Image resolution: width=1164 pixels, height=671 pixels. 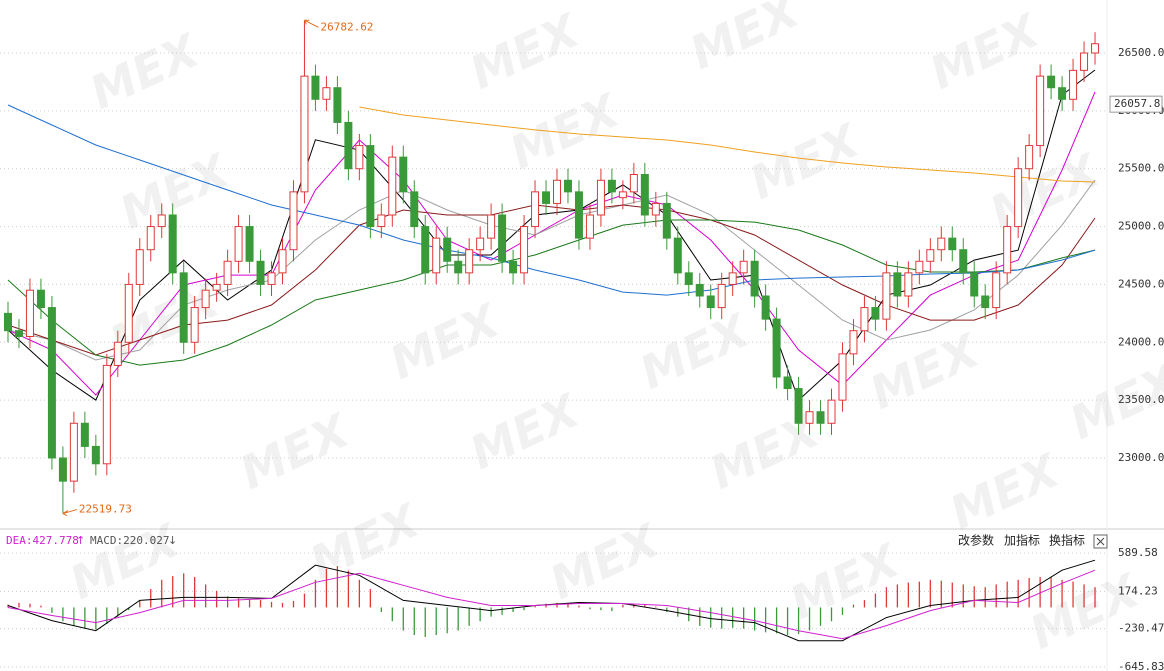 I want to click on close-icon, so click(x=1100, y=541).